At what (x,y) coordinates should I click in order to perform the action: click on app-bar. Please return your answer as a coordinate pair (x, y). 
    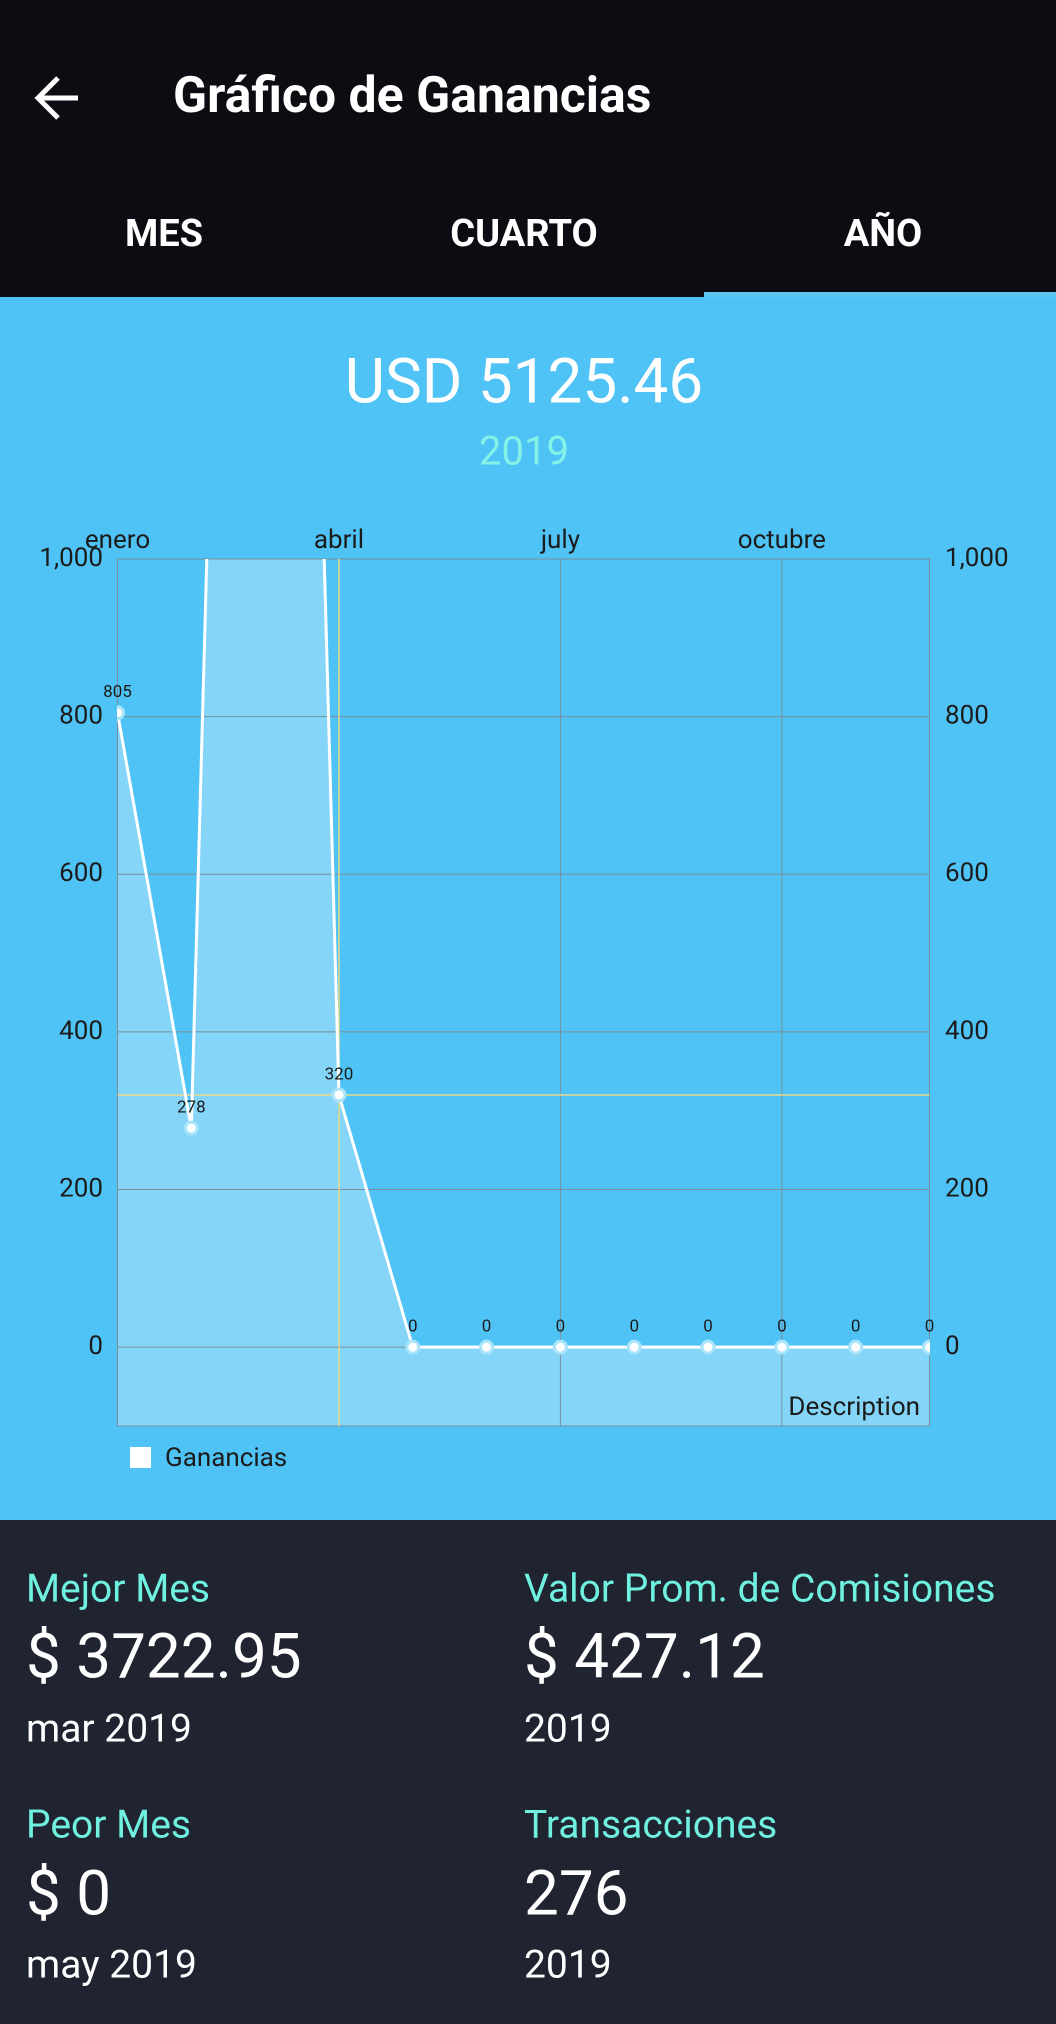
    Looking at the image, I should click on (528, 148).